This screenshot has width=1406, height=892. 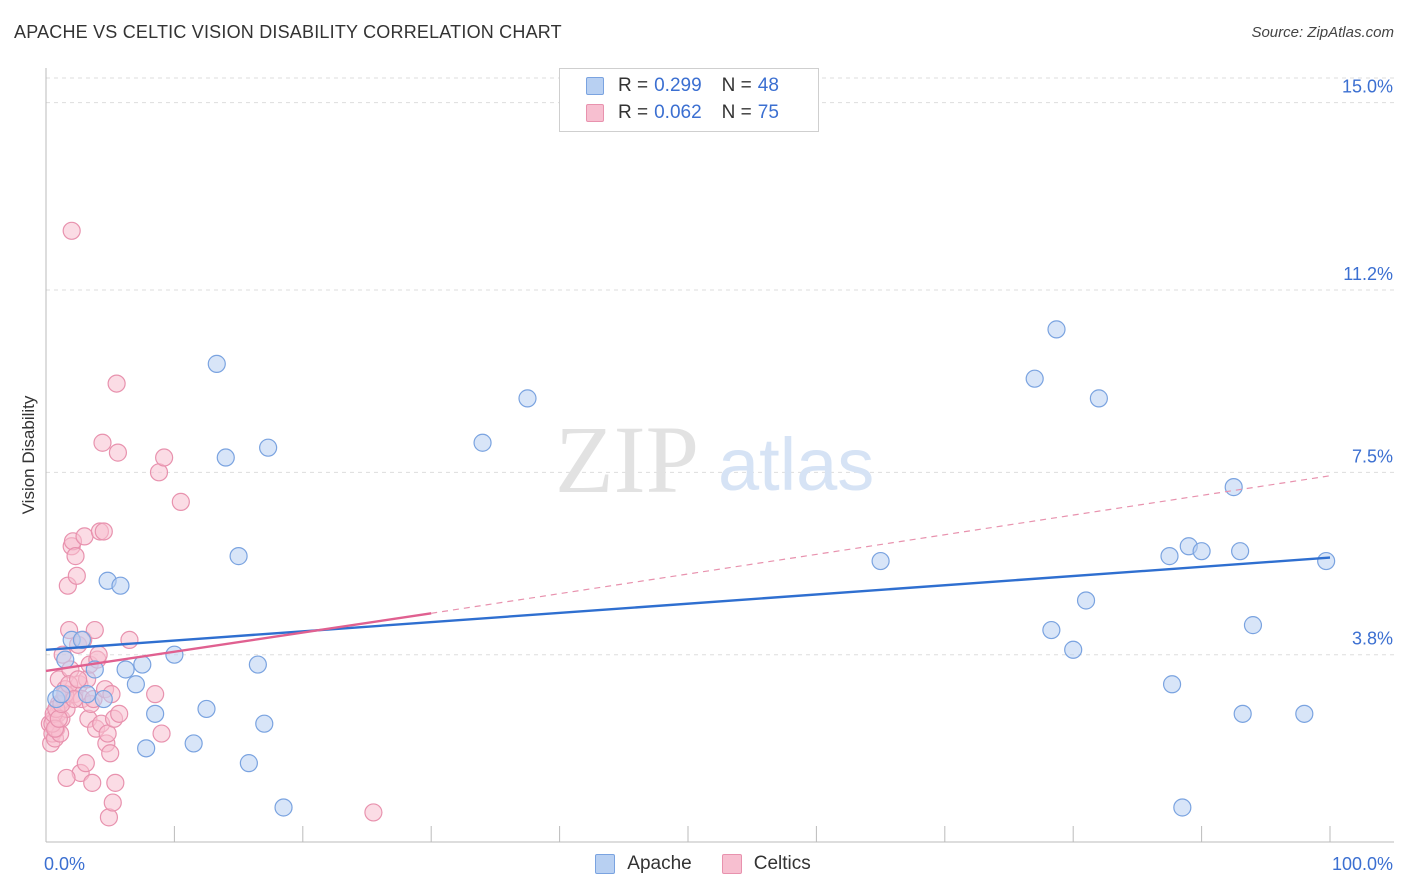 I want to click on legend-apache-n-label: N =, so click(x=736, y=85).